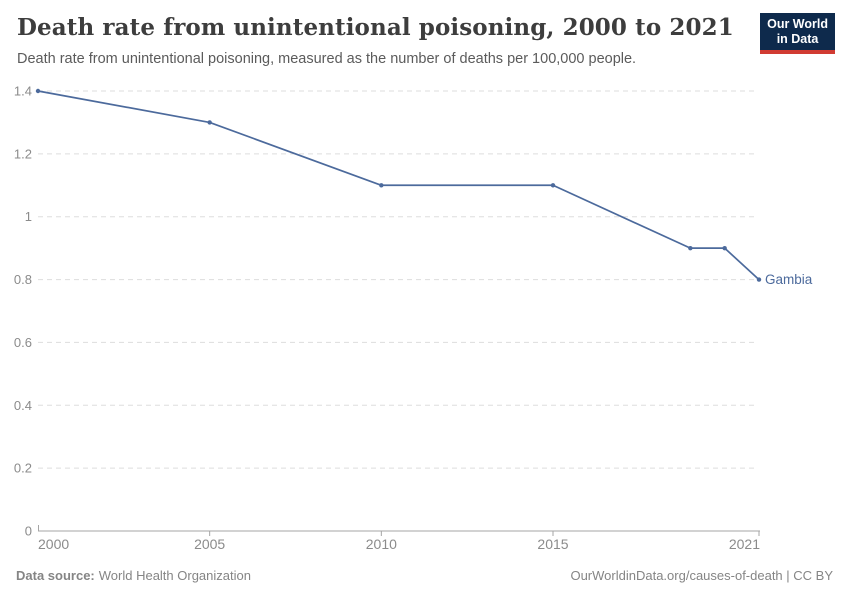  What do you see at coordinates (23, 153) in the screenshot?
I see `svg-text: 1.2` at bounding box center [23, 153].